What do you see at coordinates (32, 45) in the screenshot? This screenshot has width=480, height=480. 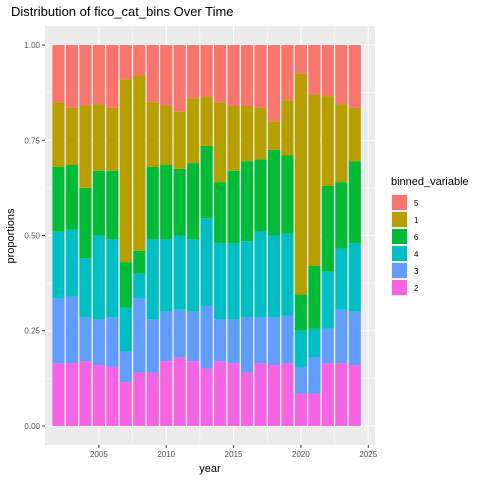 I see `y-tick-label: 1.00` at bounding box center [32, 45].